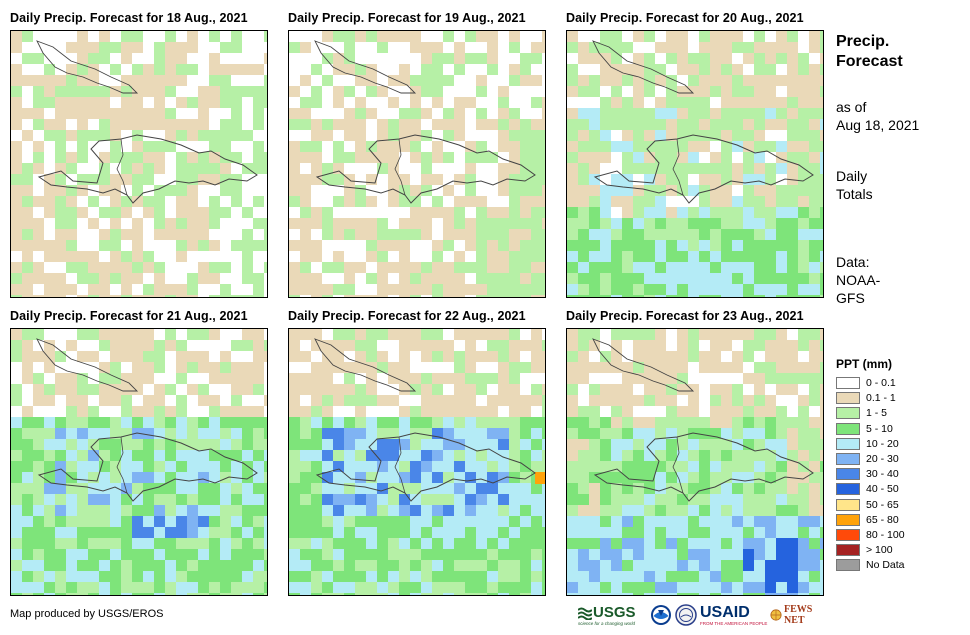  I want to click on legend-title: PPT (mm), so click(864, 364).